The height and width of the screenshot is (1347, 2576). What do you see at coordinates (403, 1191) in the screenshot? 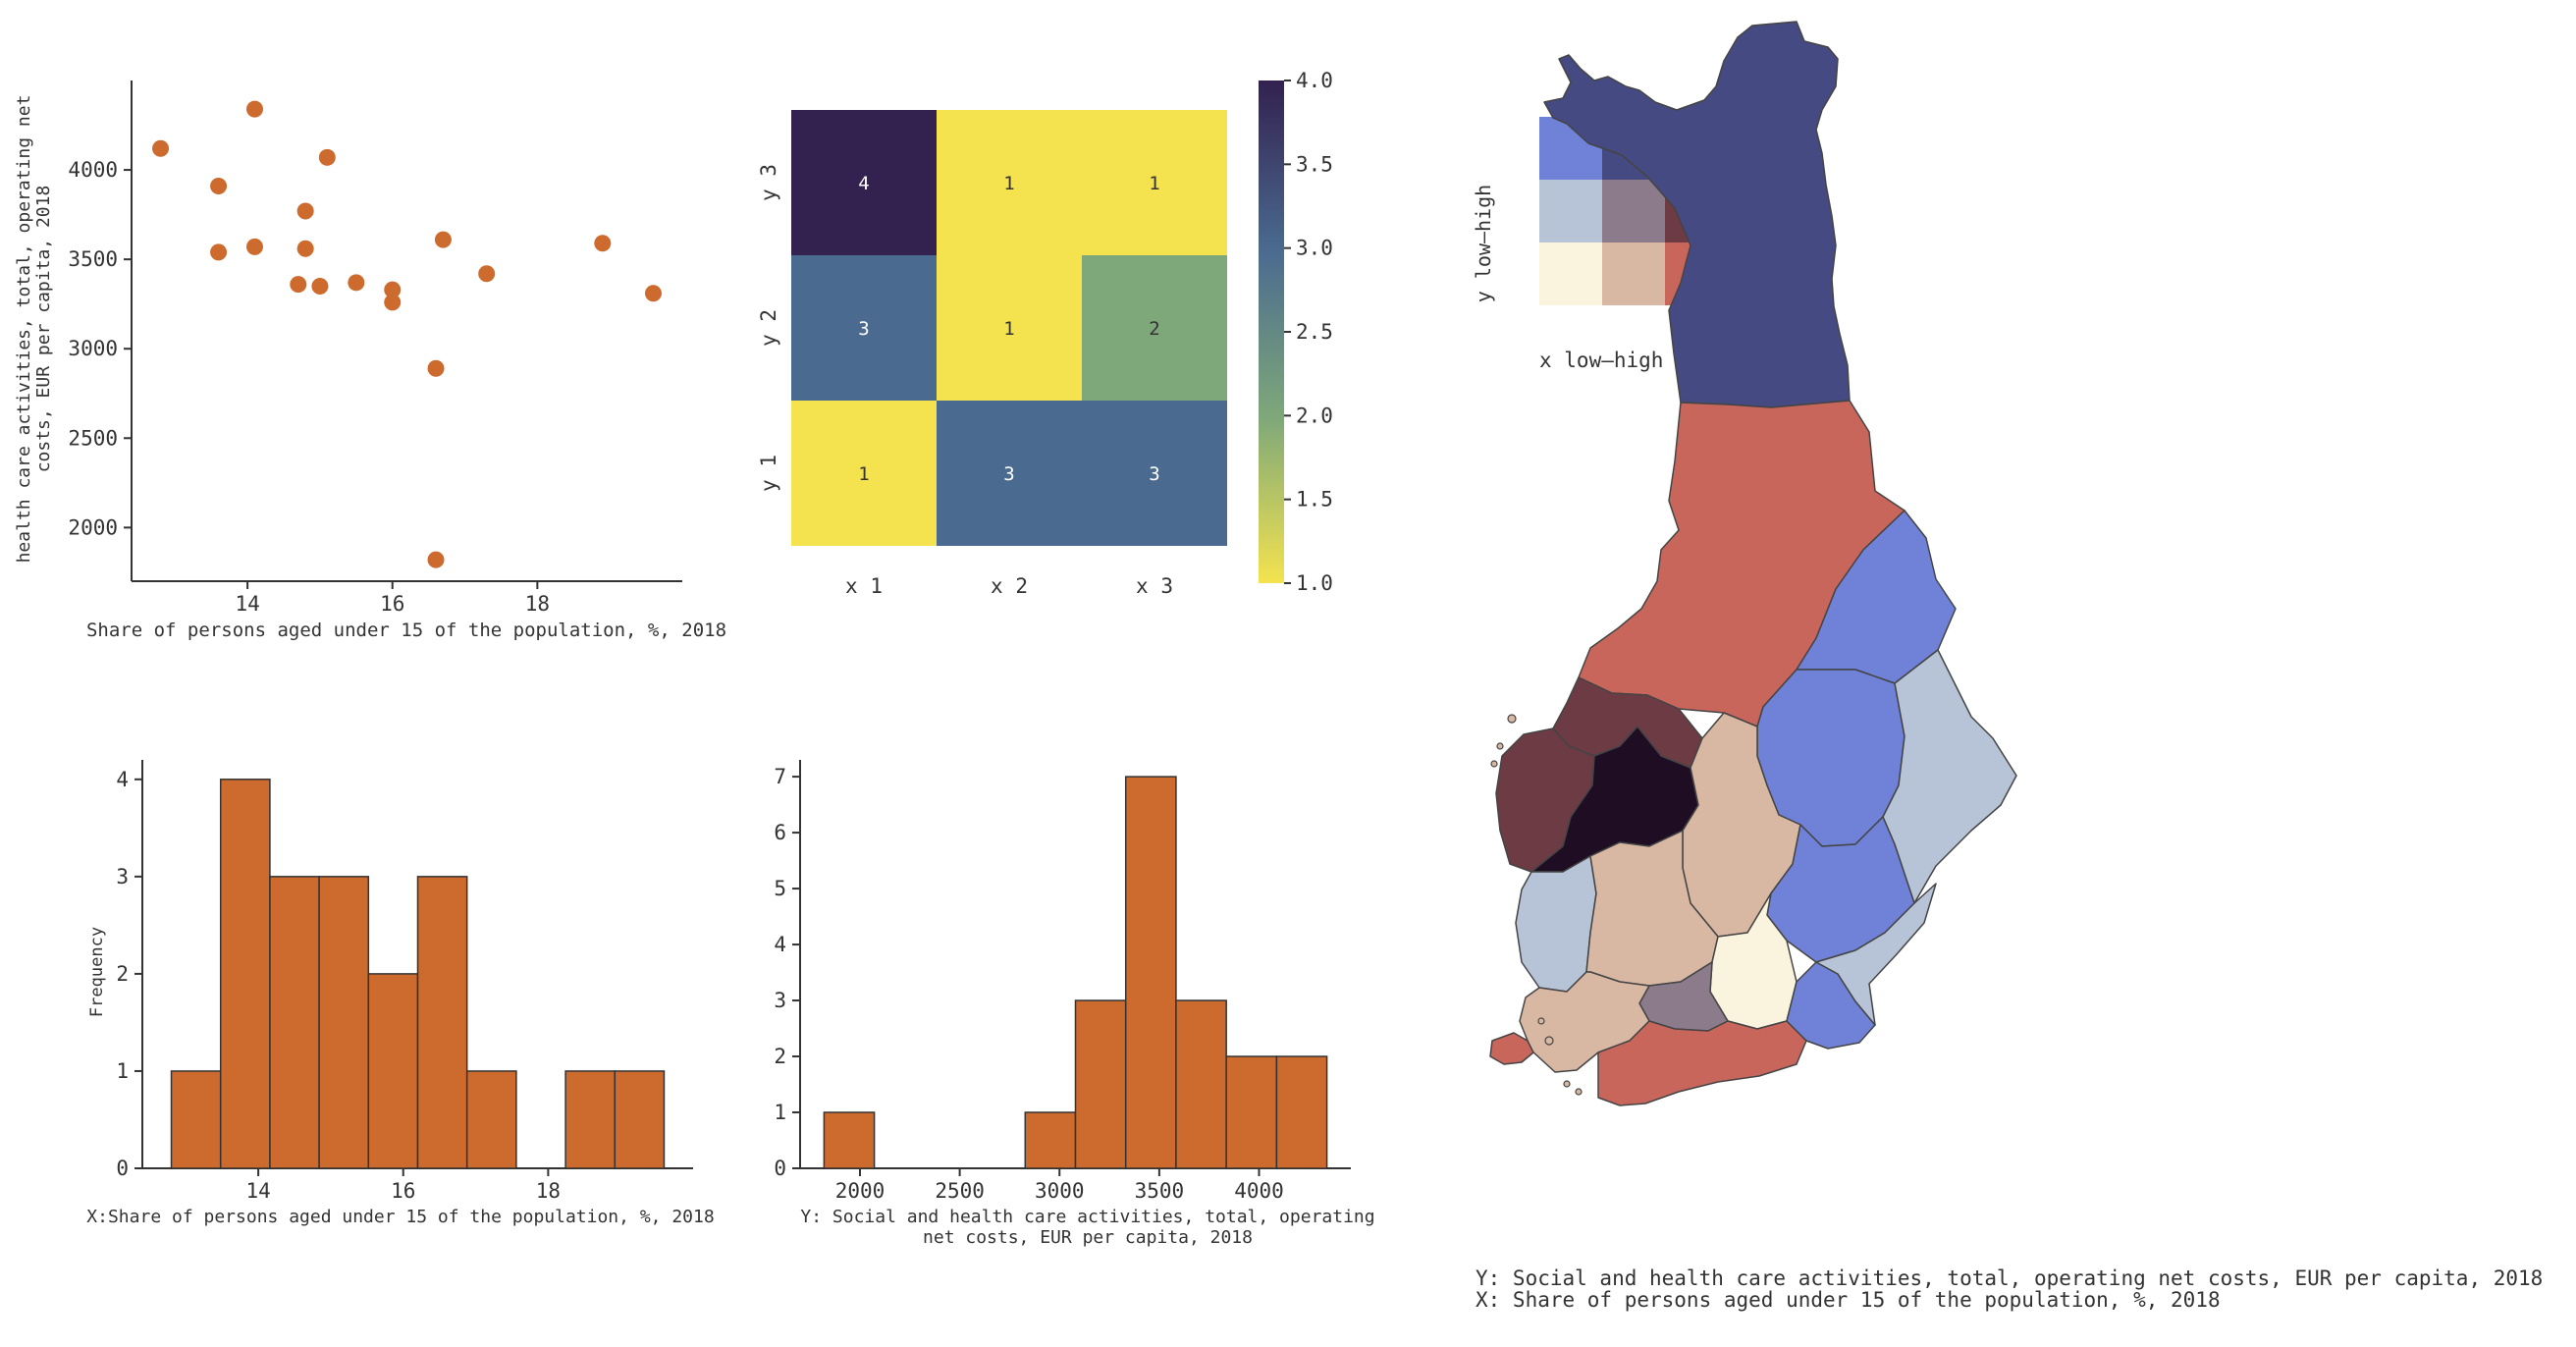
I see `histx-x-tick-label: 16` at bounding box center [403, 1191].